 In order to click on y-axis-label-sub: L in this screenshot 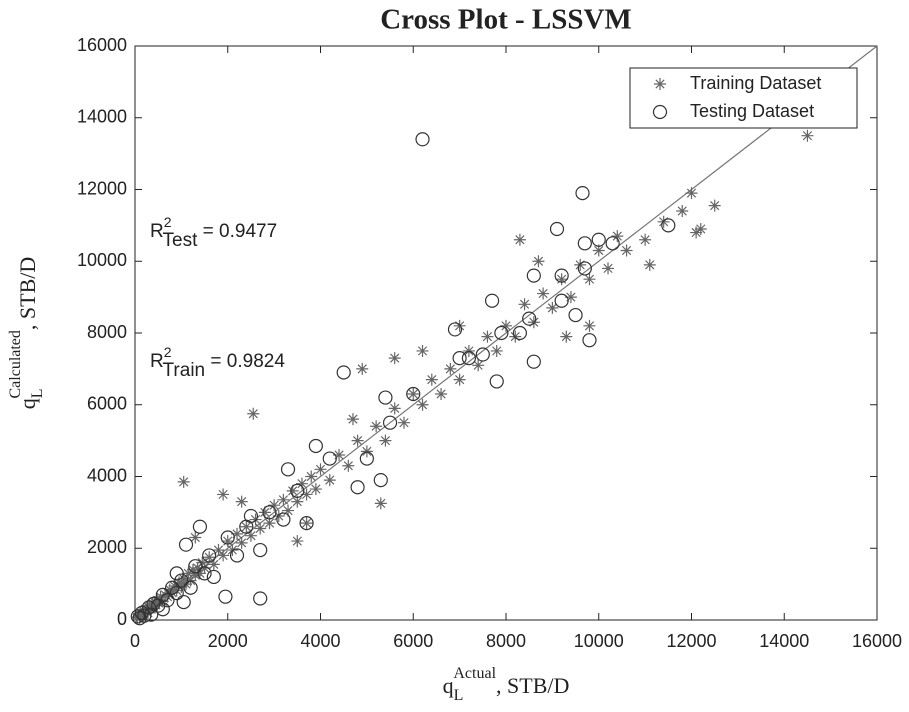, I will do `click(37, 394)`.